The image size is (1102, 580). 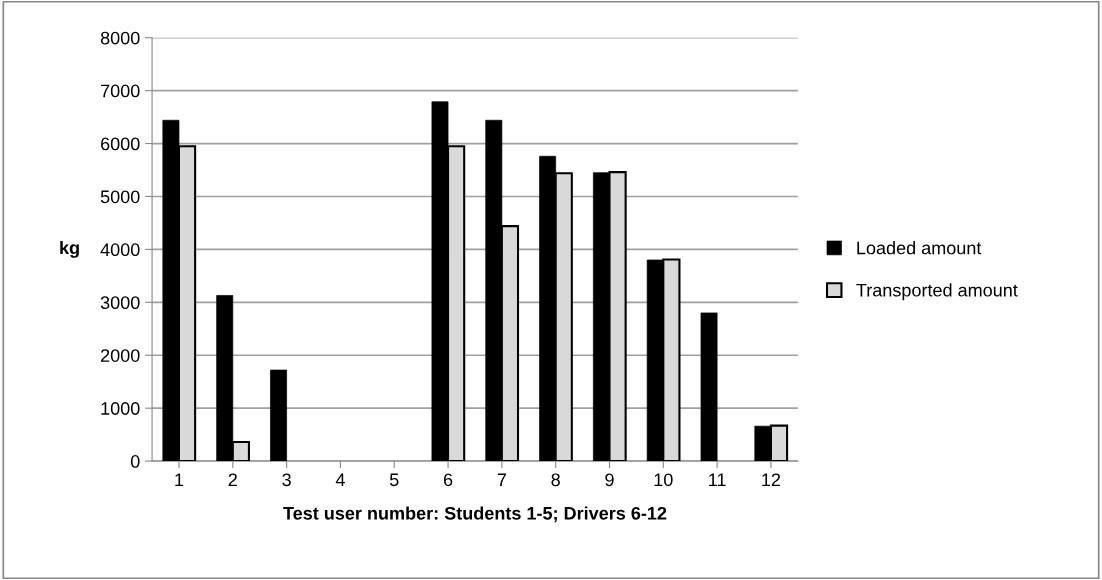 What do you see at coordinates (120, 303) in the screenshot?
I see `y-tick-label: 3000` at bounding box center [120, 303].